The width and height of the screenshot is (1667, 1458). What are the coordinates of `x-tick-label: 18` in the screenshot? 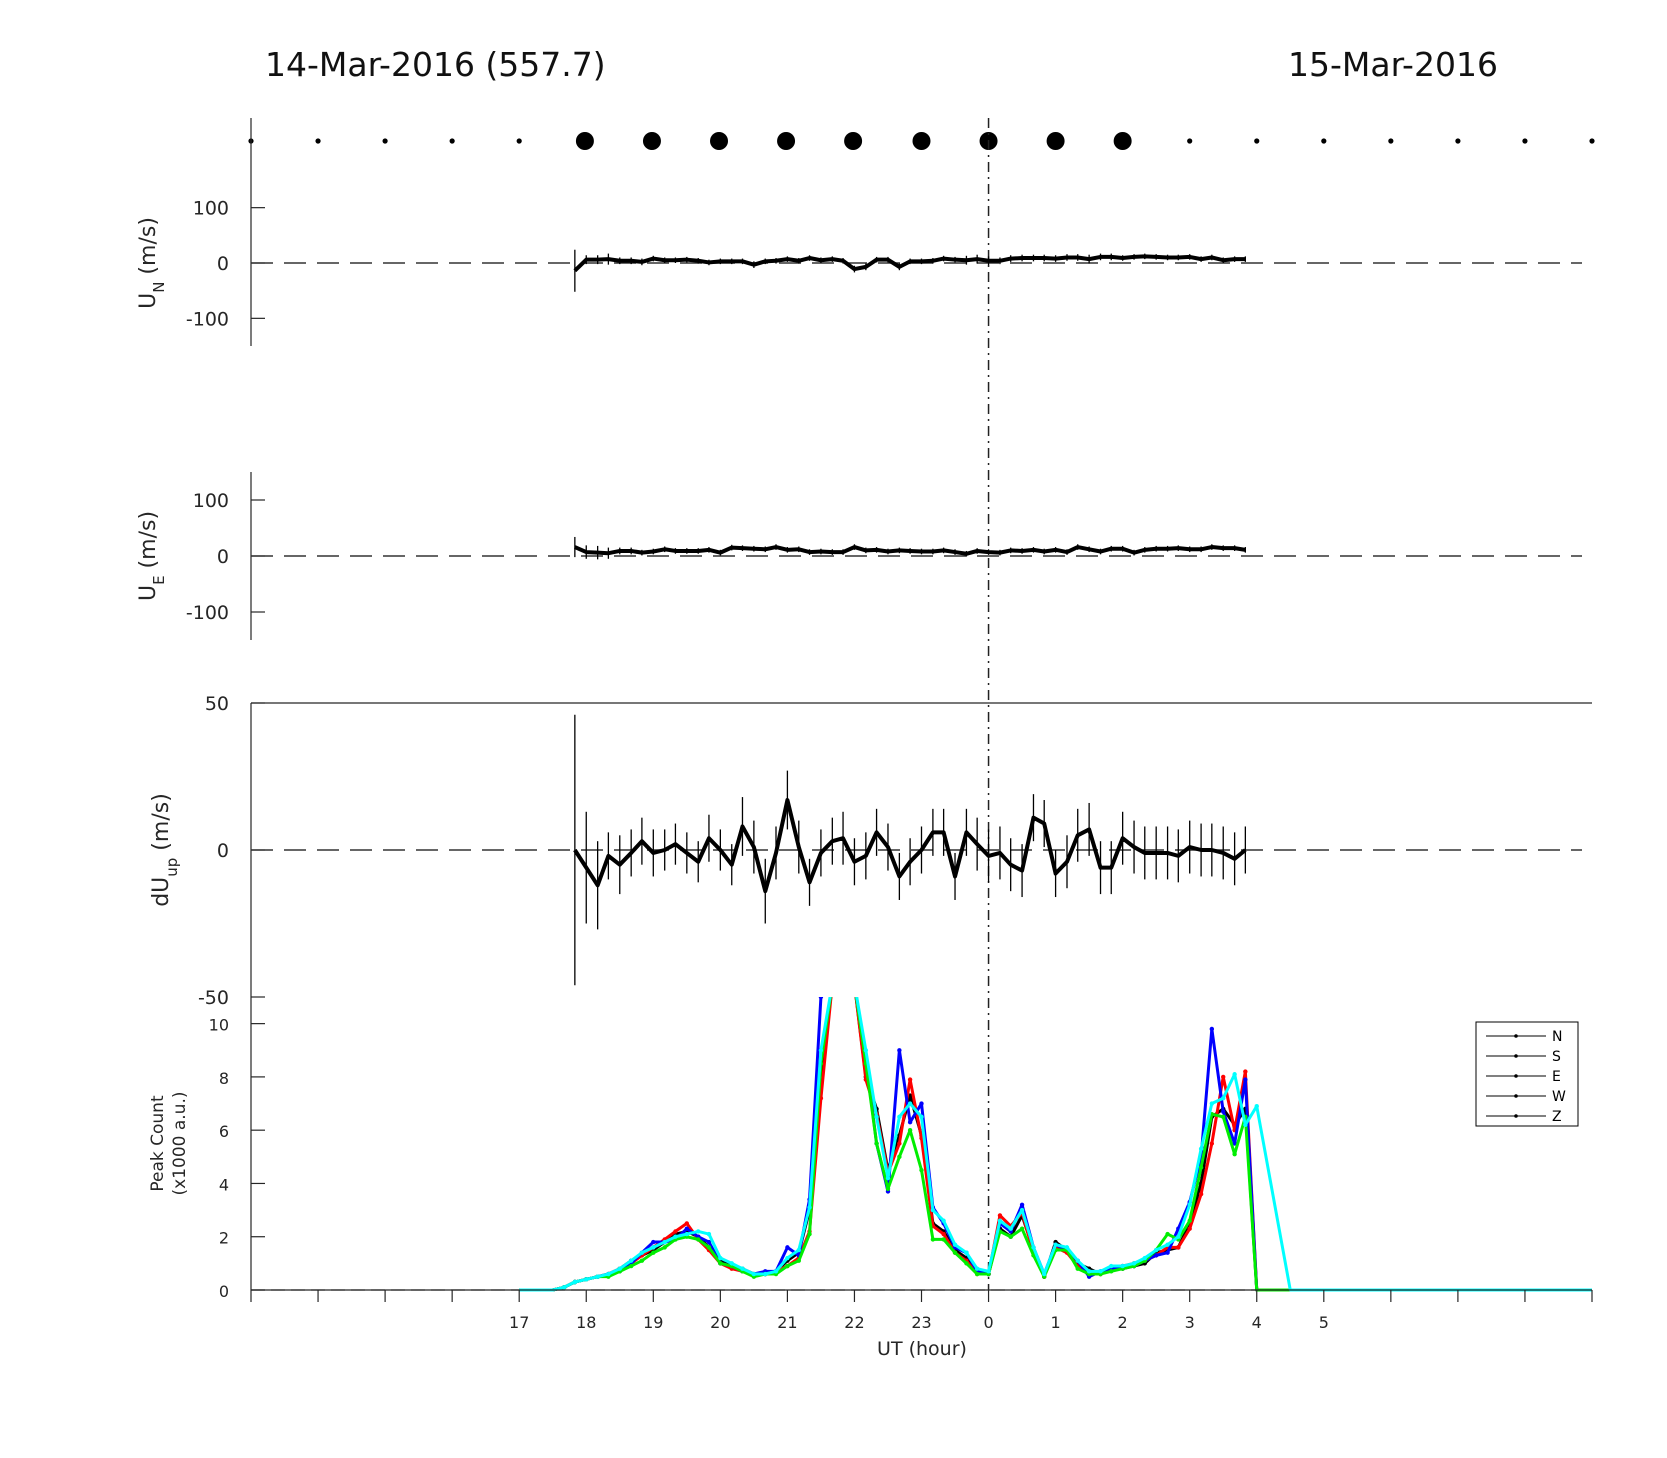 It's located at (586, 1322).